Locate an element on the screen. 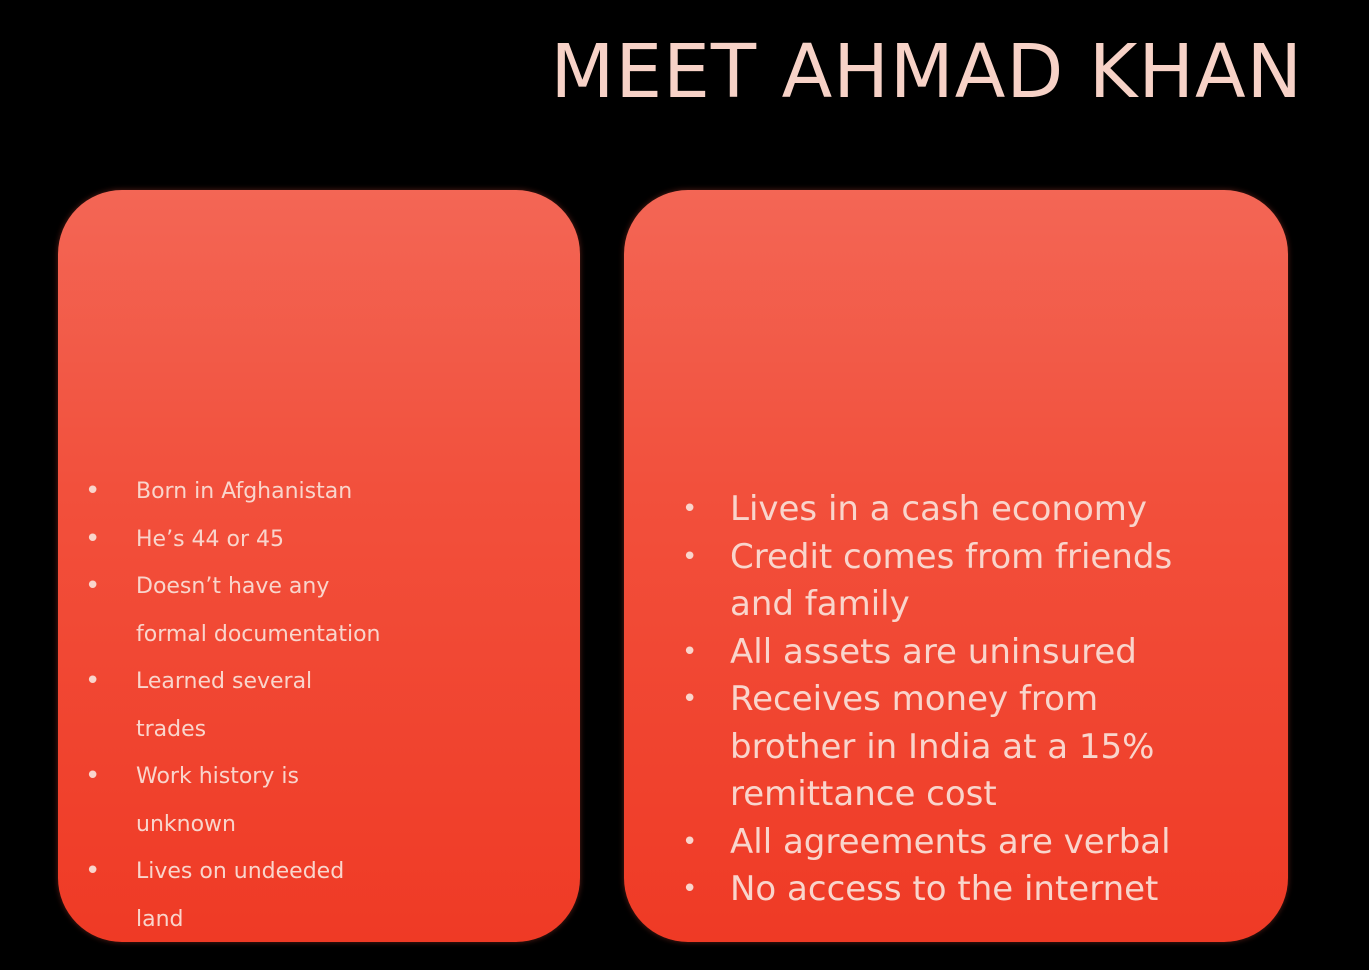  bullet-item: • All assets are uninsured is located at coordinates (956, 653).